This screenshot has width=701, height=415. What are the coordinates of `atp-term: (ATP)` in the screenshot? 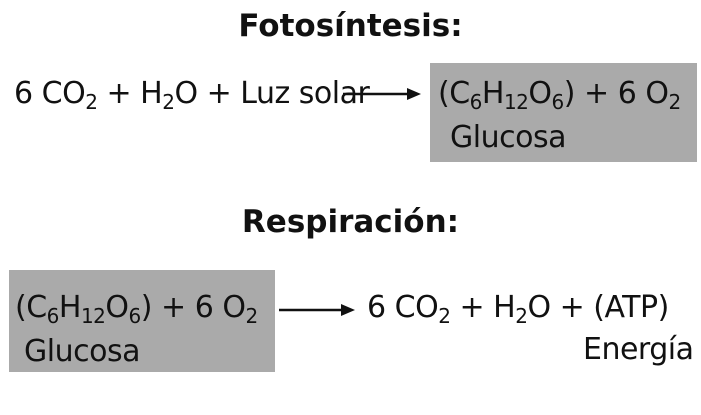 It's located at (631, 307).